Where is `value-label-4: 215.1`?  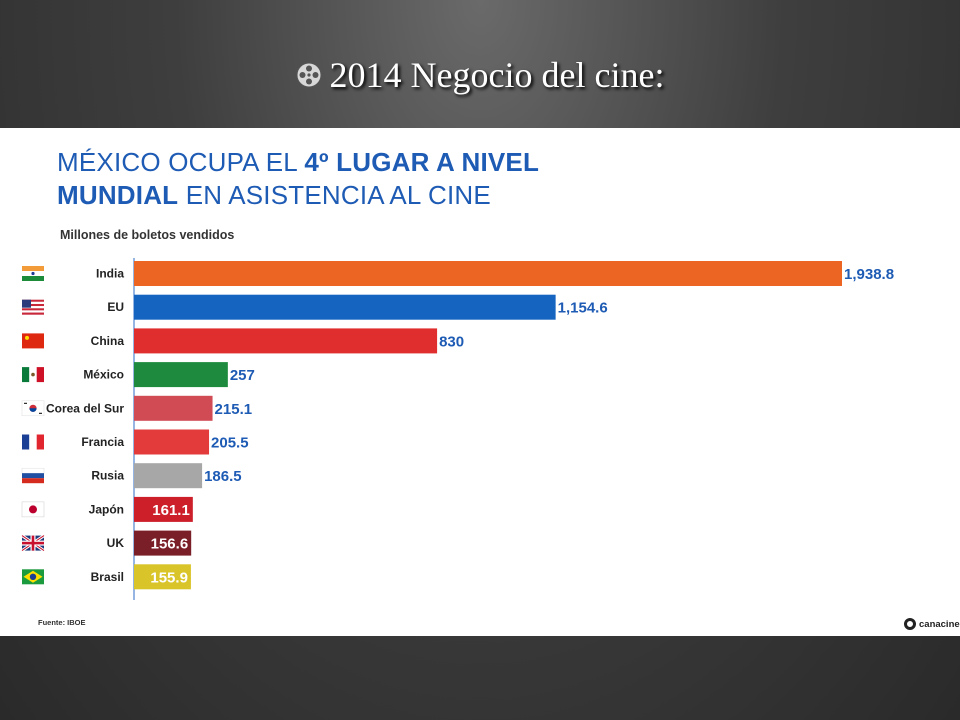
value-label-4: 215.1 is located at coordinates (234, 409).